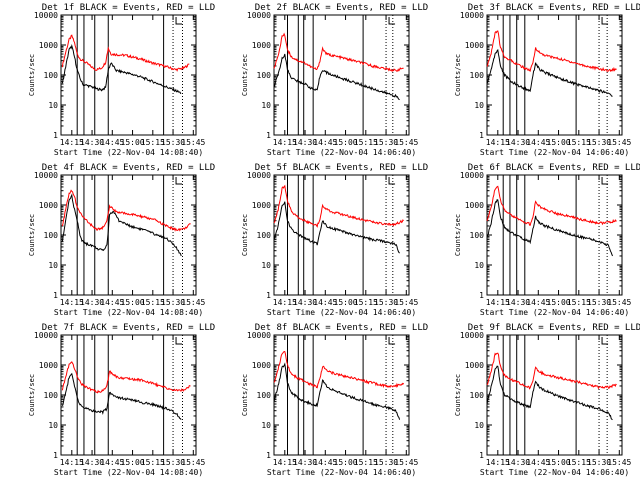 The image size is (640, 480). What do you see at coordinates (128, 472) in the screenshot?
I see `panel-7-x-label: Start Time (22-Nov-04 14:08:40)` at bounding box center [128, 472].